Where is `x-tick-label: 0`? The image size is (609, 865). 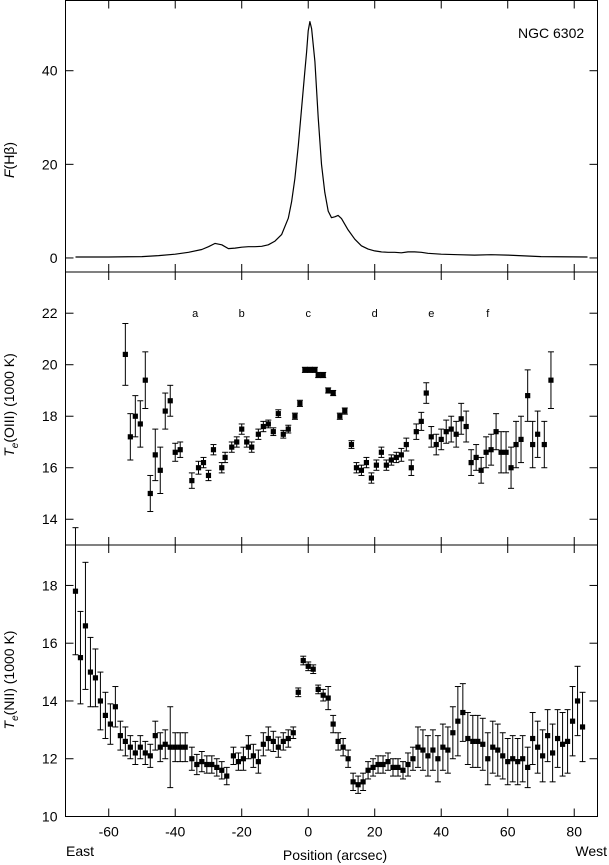 x-tick-label: 0 is located at coordinates (308, 832).